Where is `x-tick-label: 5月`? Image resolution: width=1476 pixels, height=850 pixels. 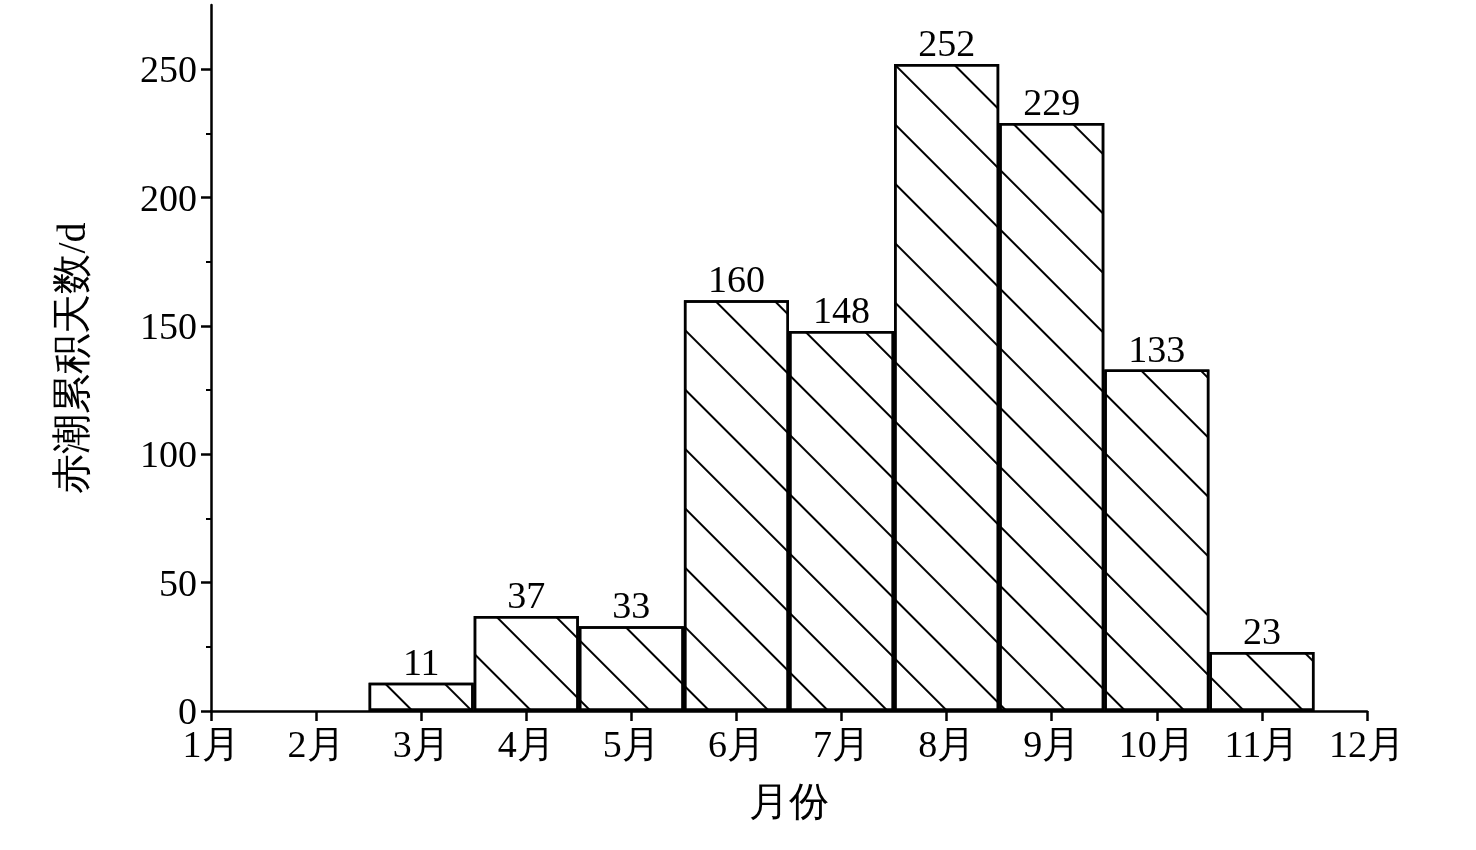
x-tick-label: 5月 is located at coordinates (631, 744).